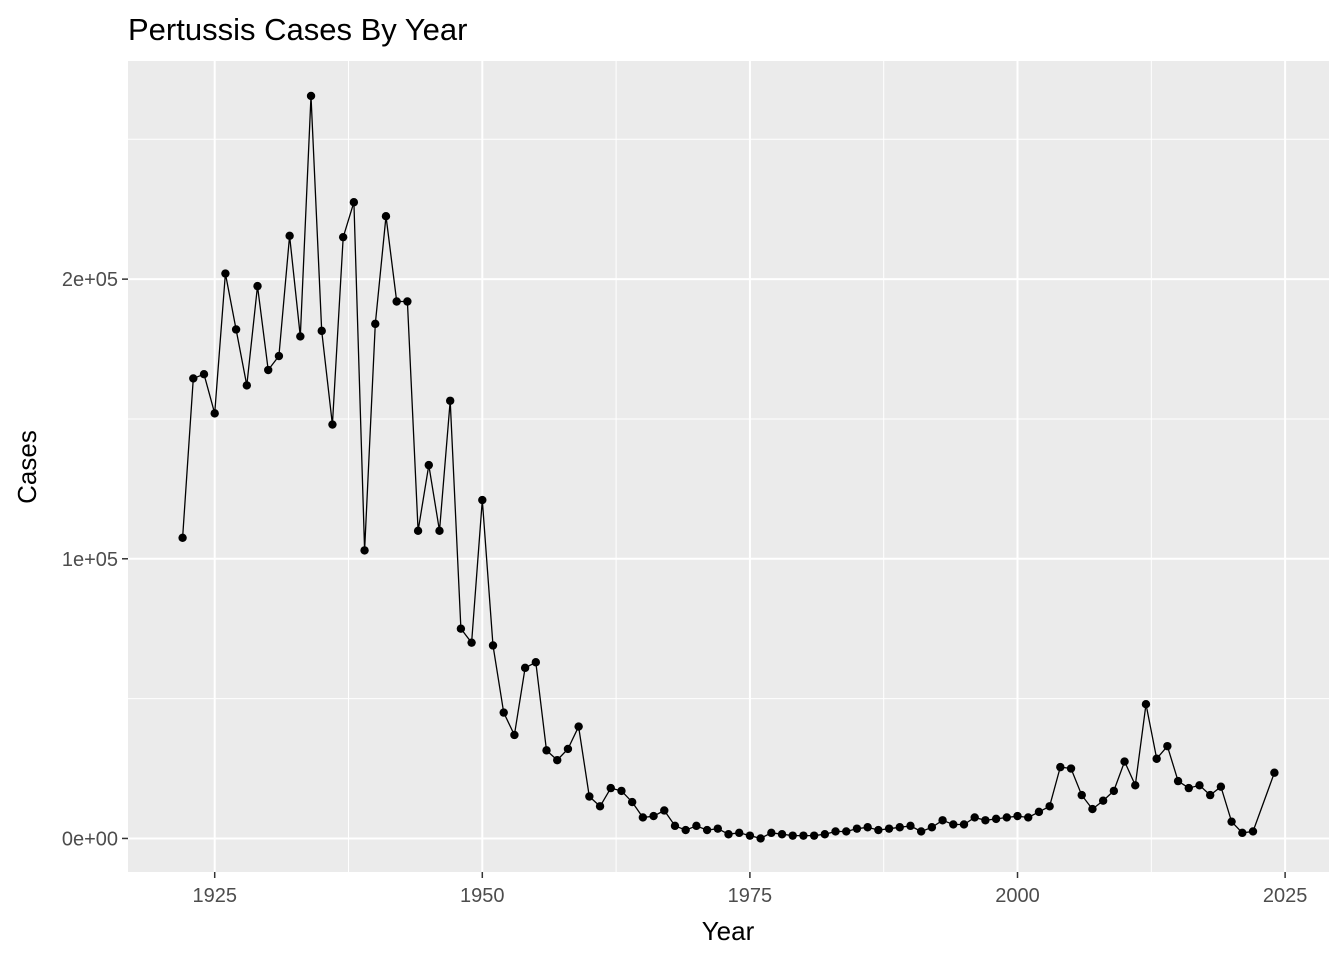  I want to click on y-tick-label: 1e+05, so click(90, 560).